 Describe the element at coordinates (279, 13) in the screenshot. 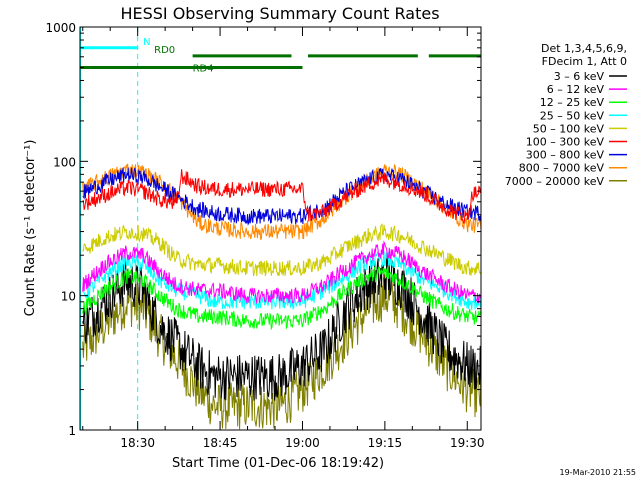

I see `chart-title: HESSI Observing Summary Count Rates` at that location.